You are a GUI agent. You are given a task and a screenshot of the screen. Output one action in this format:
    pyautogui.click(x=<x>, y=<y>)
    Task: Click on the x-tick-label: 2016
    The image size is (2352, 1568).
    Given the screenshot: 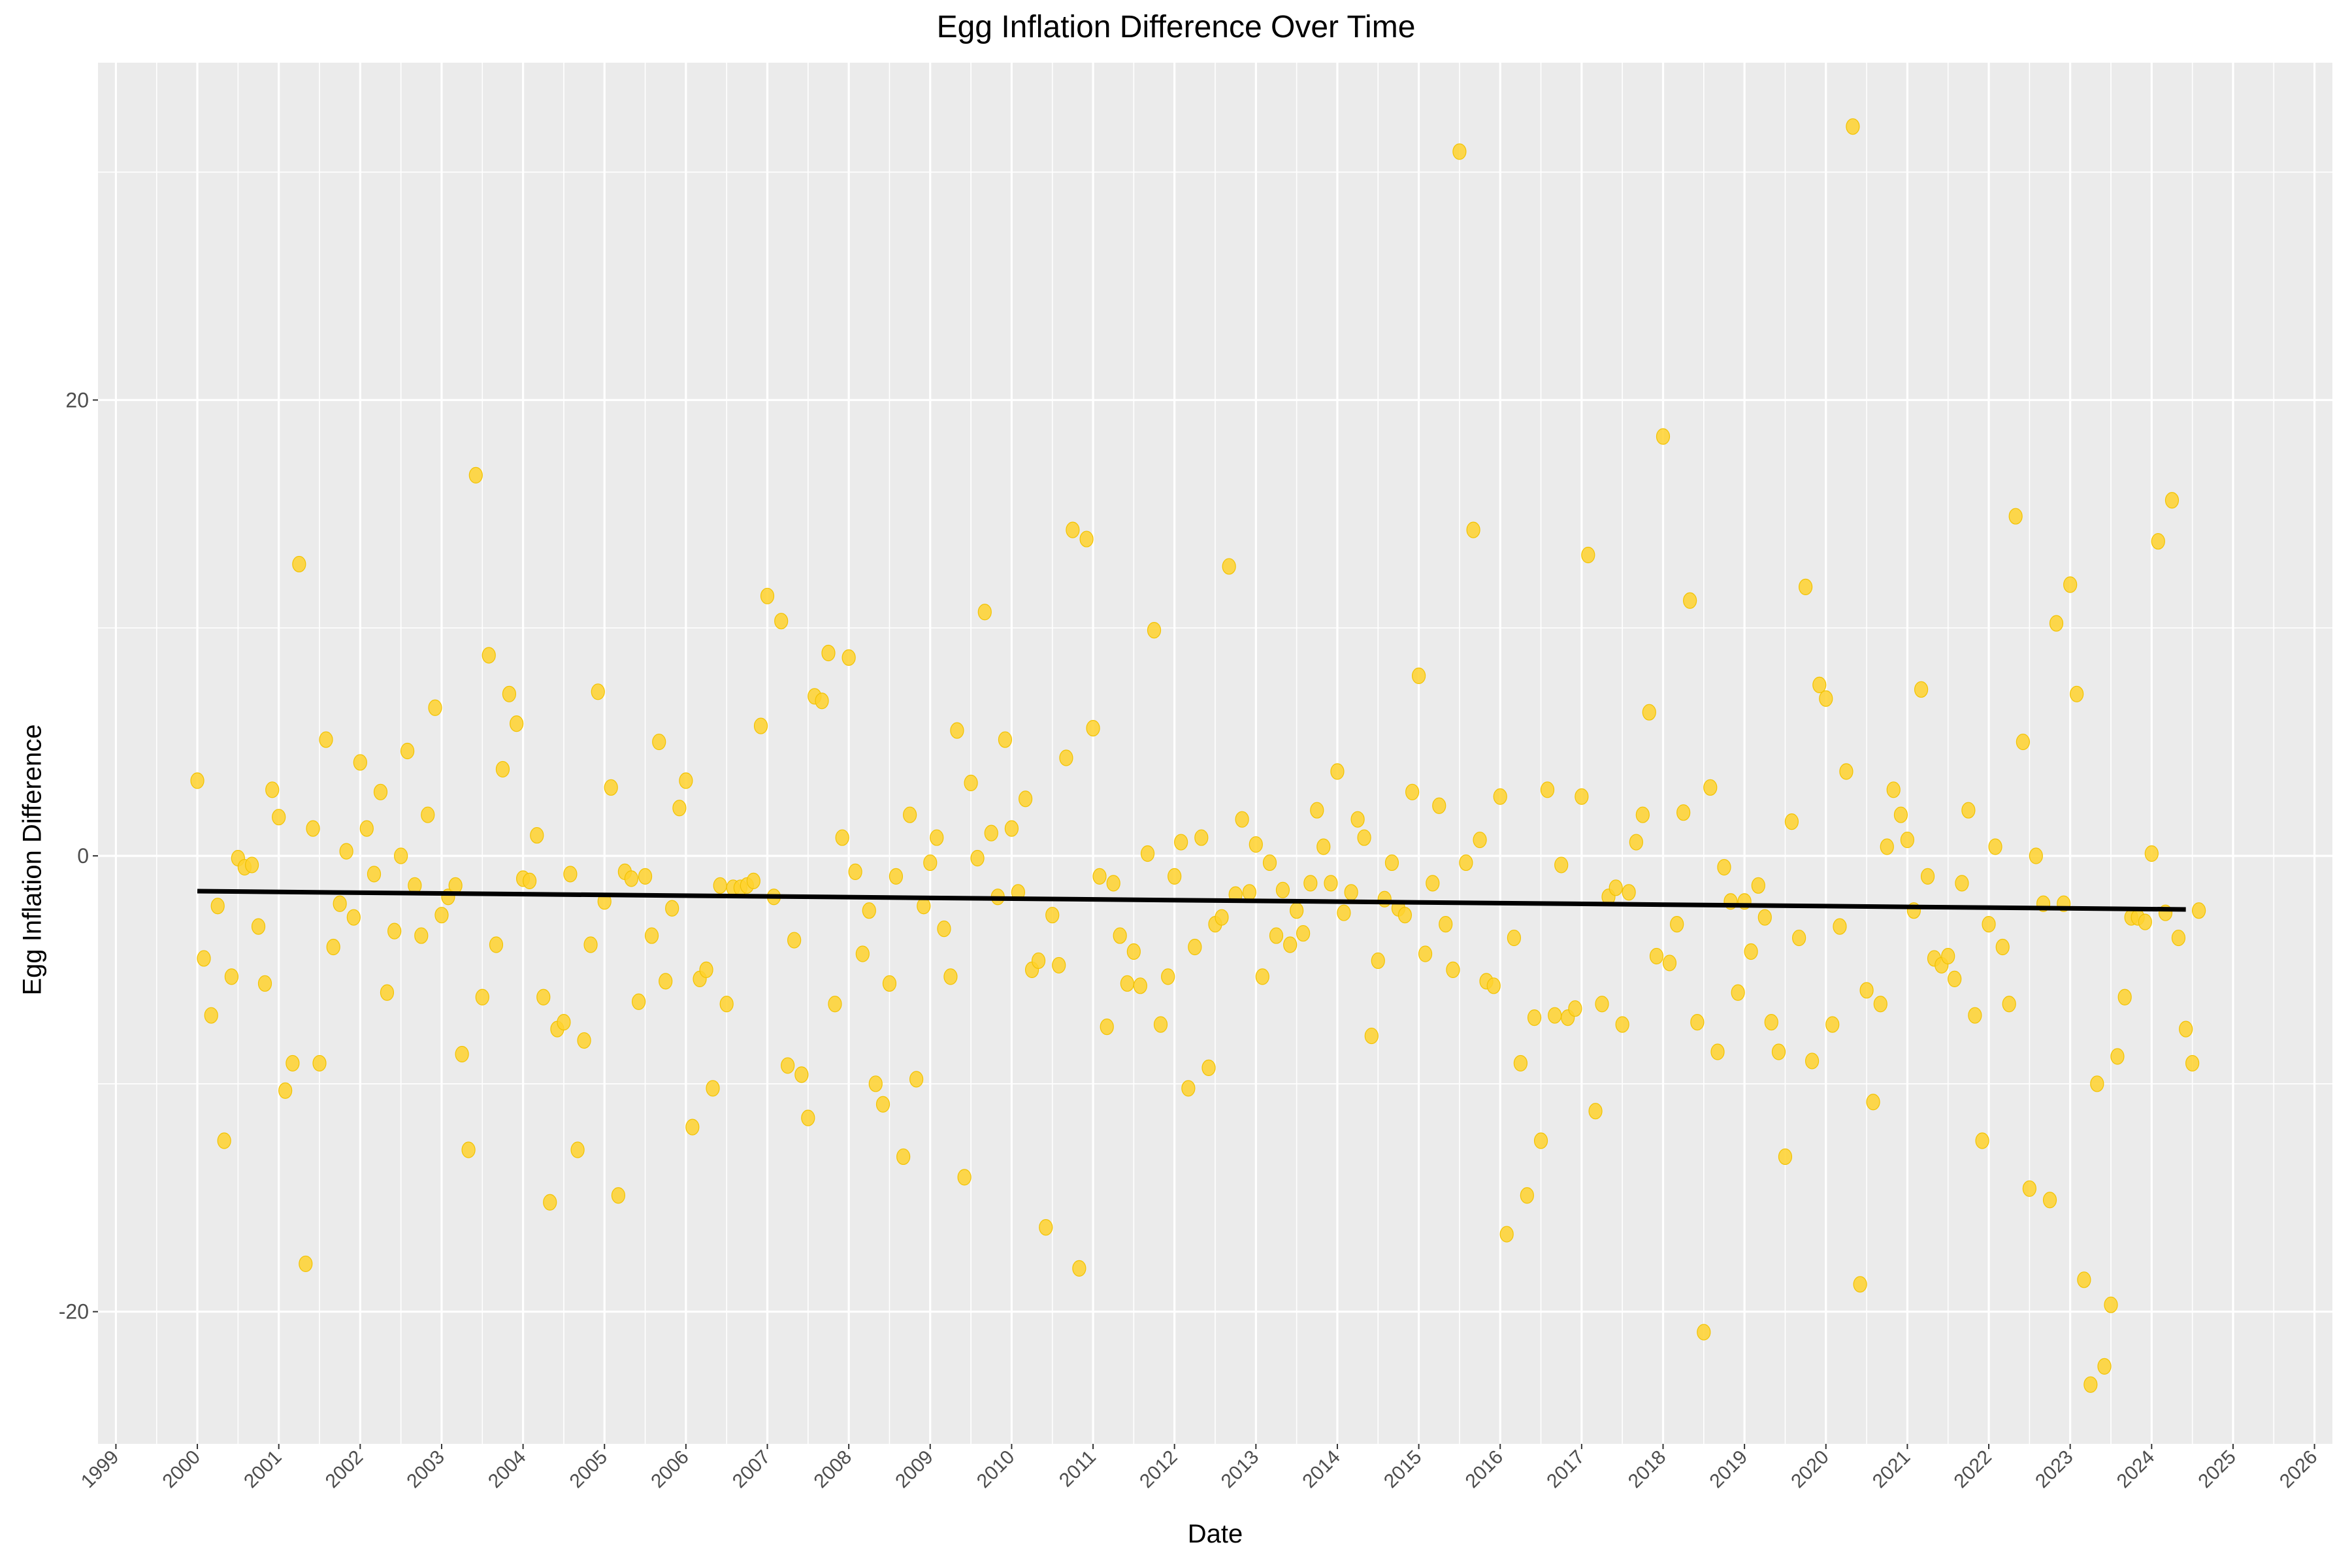 What is the action you would take?
    pyautogui.click(x=1485, y=1469)
    